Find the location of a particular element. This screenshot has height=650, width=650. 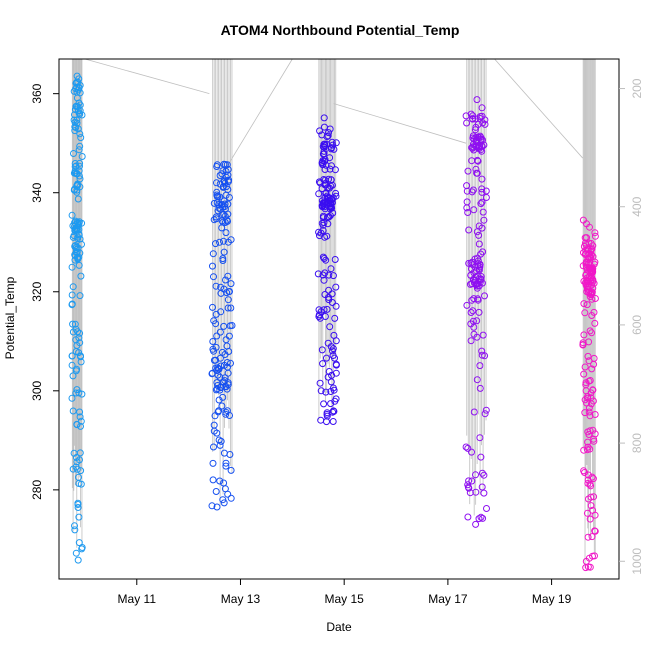

x-tick-label: May 15 is located at coordinates (345, 599).